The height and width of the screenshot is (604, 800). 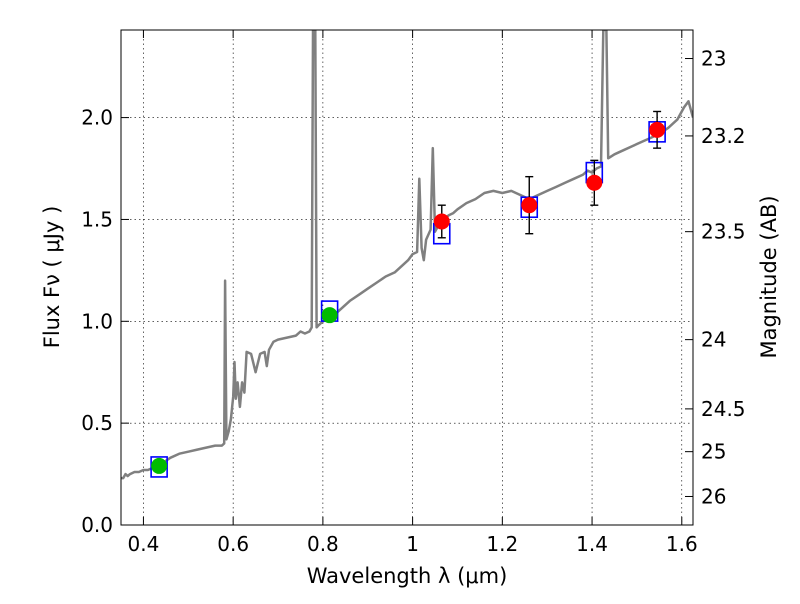 What do you see at coordinates (97, 525) in the screenshot?
I see `y-tick-label: 0.0` at bounding box center [97, 525].